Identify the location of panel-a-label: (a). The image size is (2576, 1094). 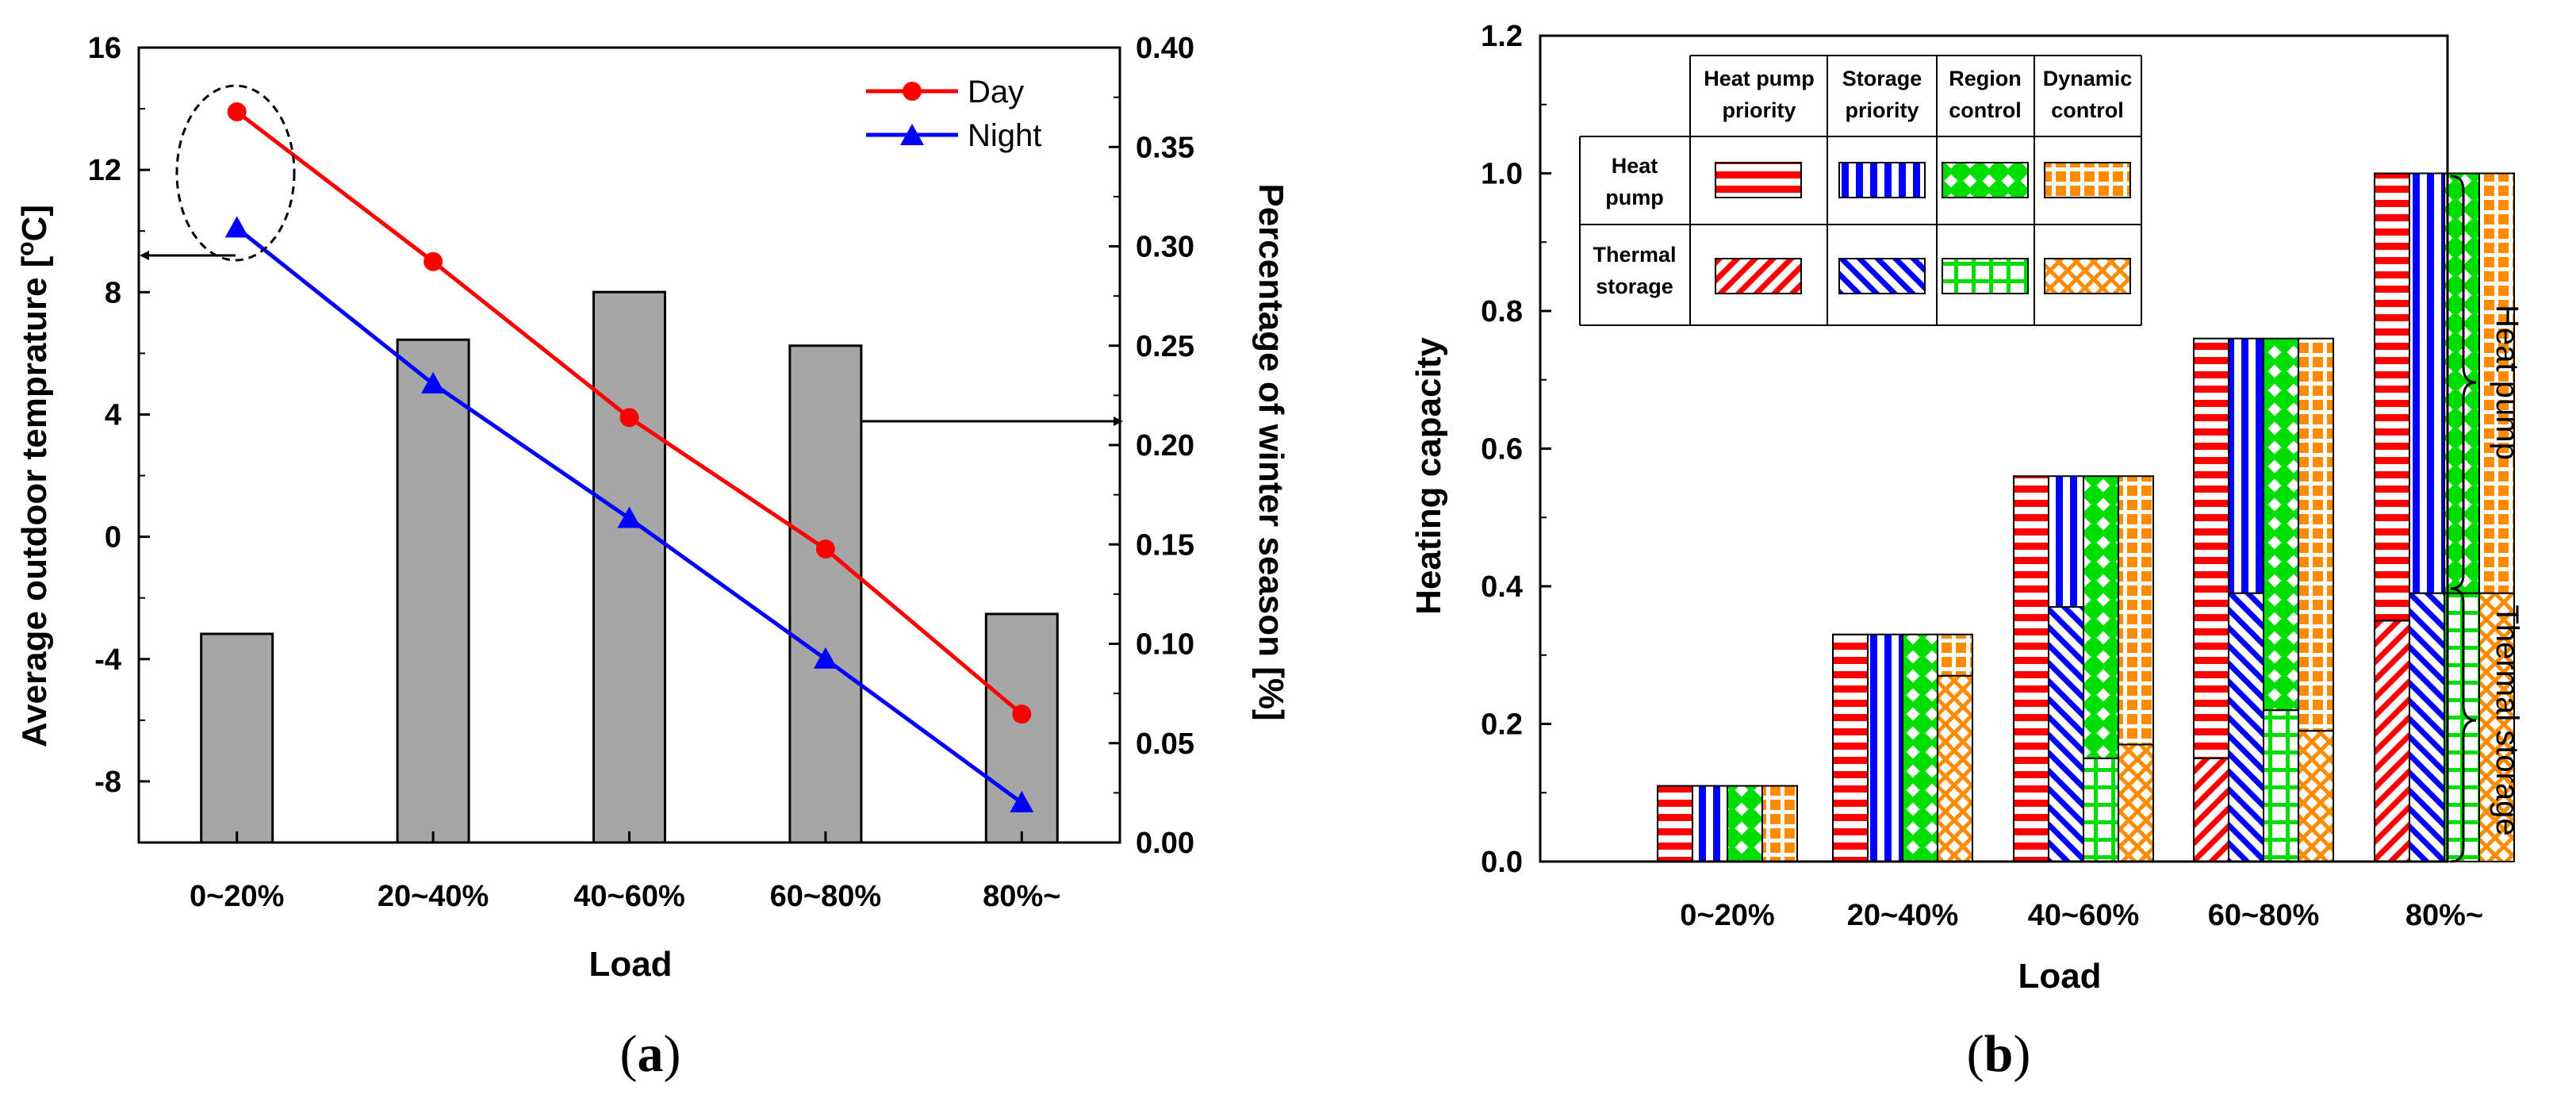
(651, 1054).